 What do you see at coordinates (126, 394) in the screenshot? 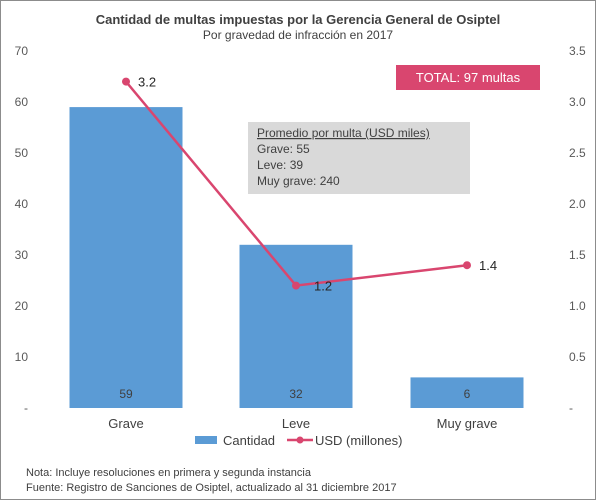
I see `bar-value-label: 59` at bounding box center [126, 394].